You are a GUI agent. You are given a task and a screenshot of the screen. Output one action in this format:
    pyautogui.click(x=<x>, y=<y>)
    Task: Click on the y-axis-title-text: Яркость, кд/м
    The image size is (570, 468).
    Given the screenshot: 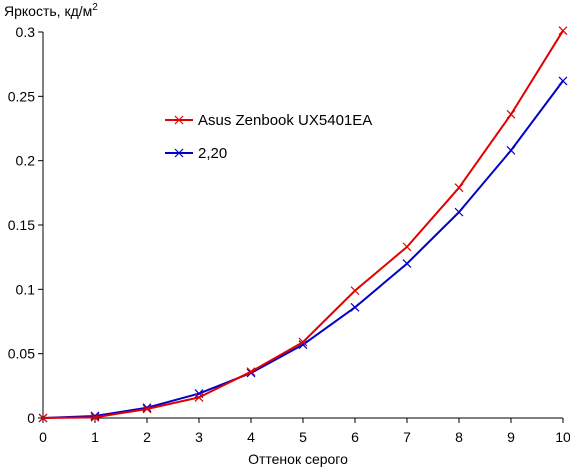 What is the action you would take?
    pyautogui.click(x=48, y=11)
    